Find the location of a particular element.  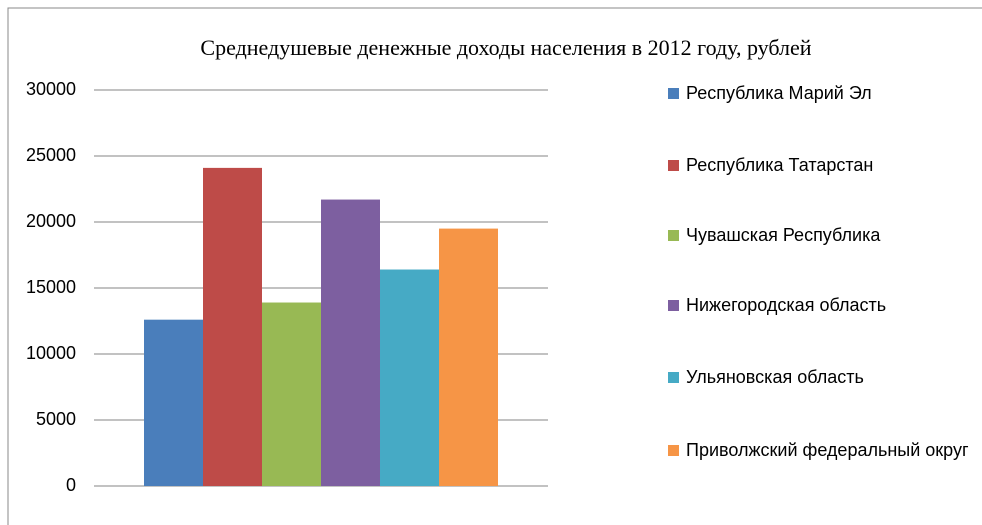

legend-item: Приволжский федеральный округ is located at coordinates (823, 450).